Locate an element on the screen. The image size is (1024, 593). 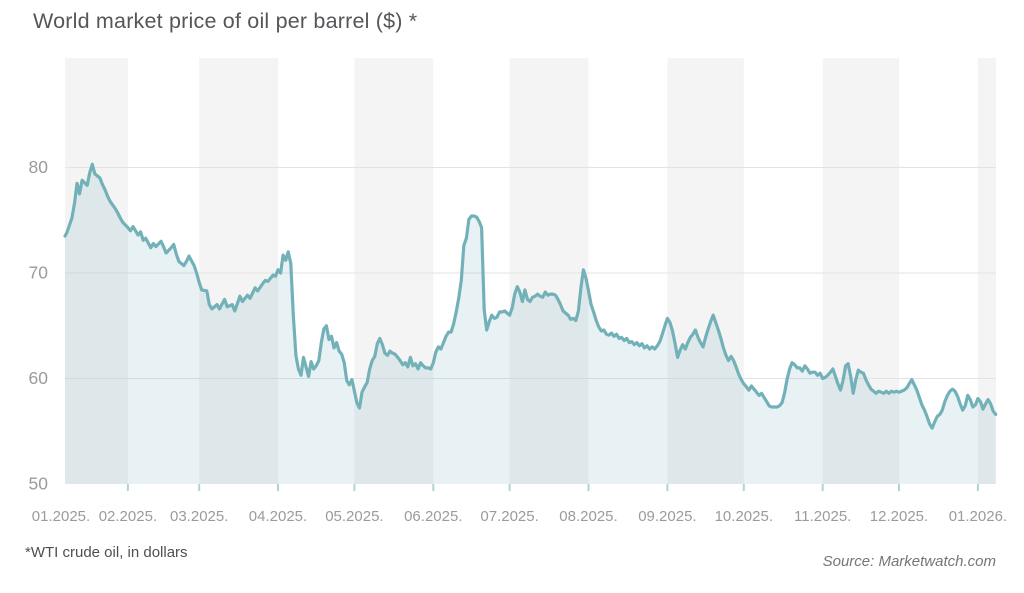
x-axis-label: 09.2025. is located at coordinates (667, 516).